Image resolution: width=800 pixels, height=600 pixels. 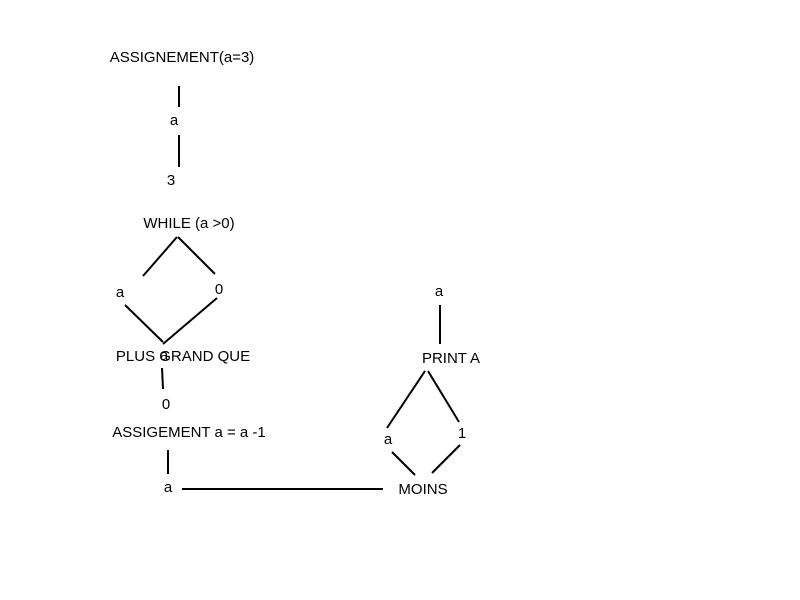 I want to click on compare-node: PLUS GRAND QUE, so click(x=183, y=356).